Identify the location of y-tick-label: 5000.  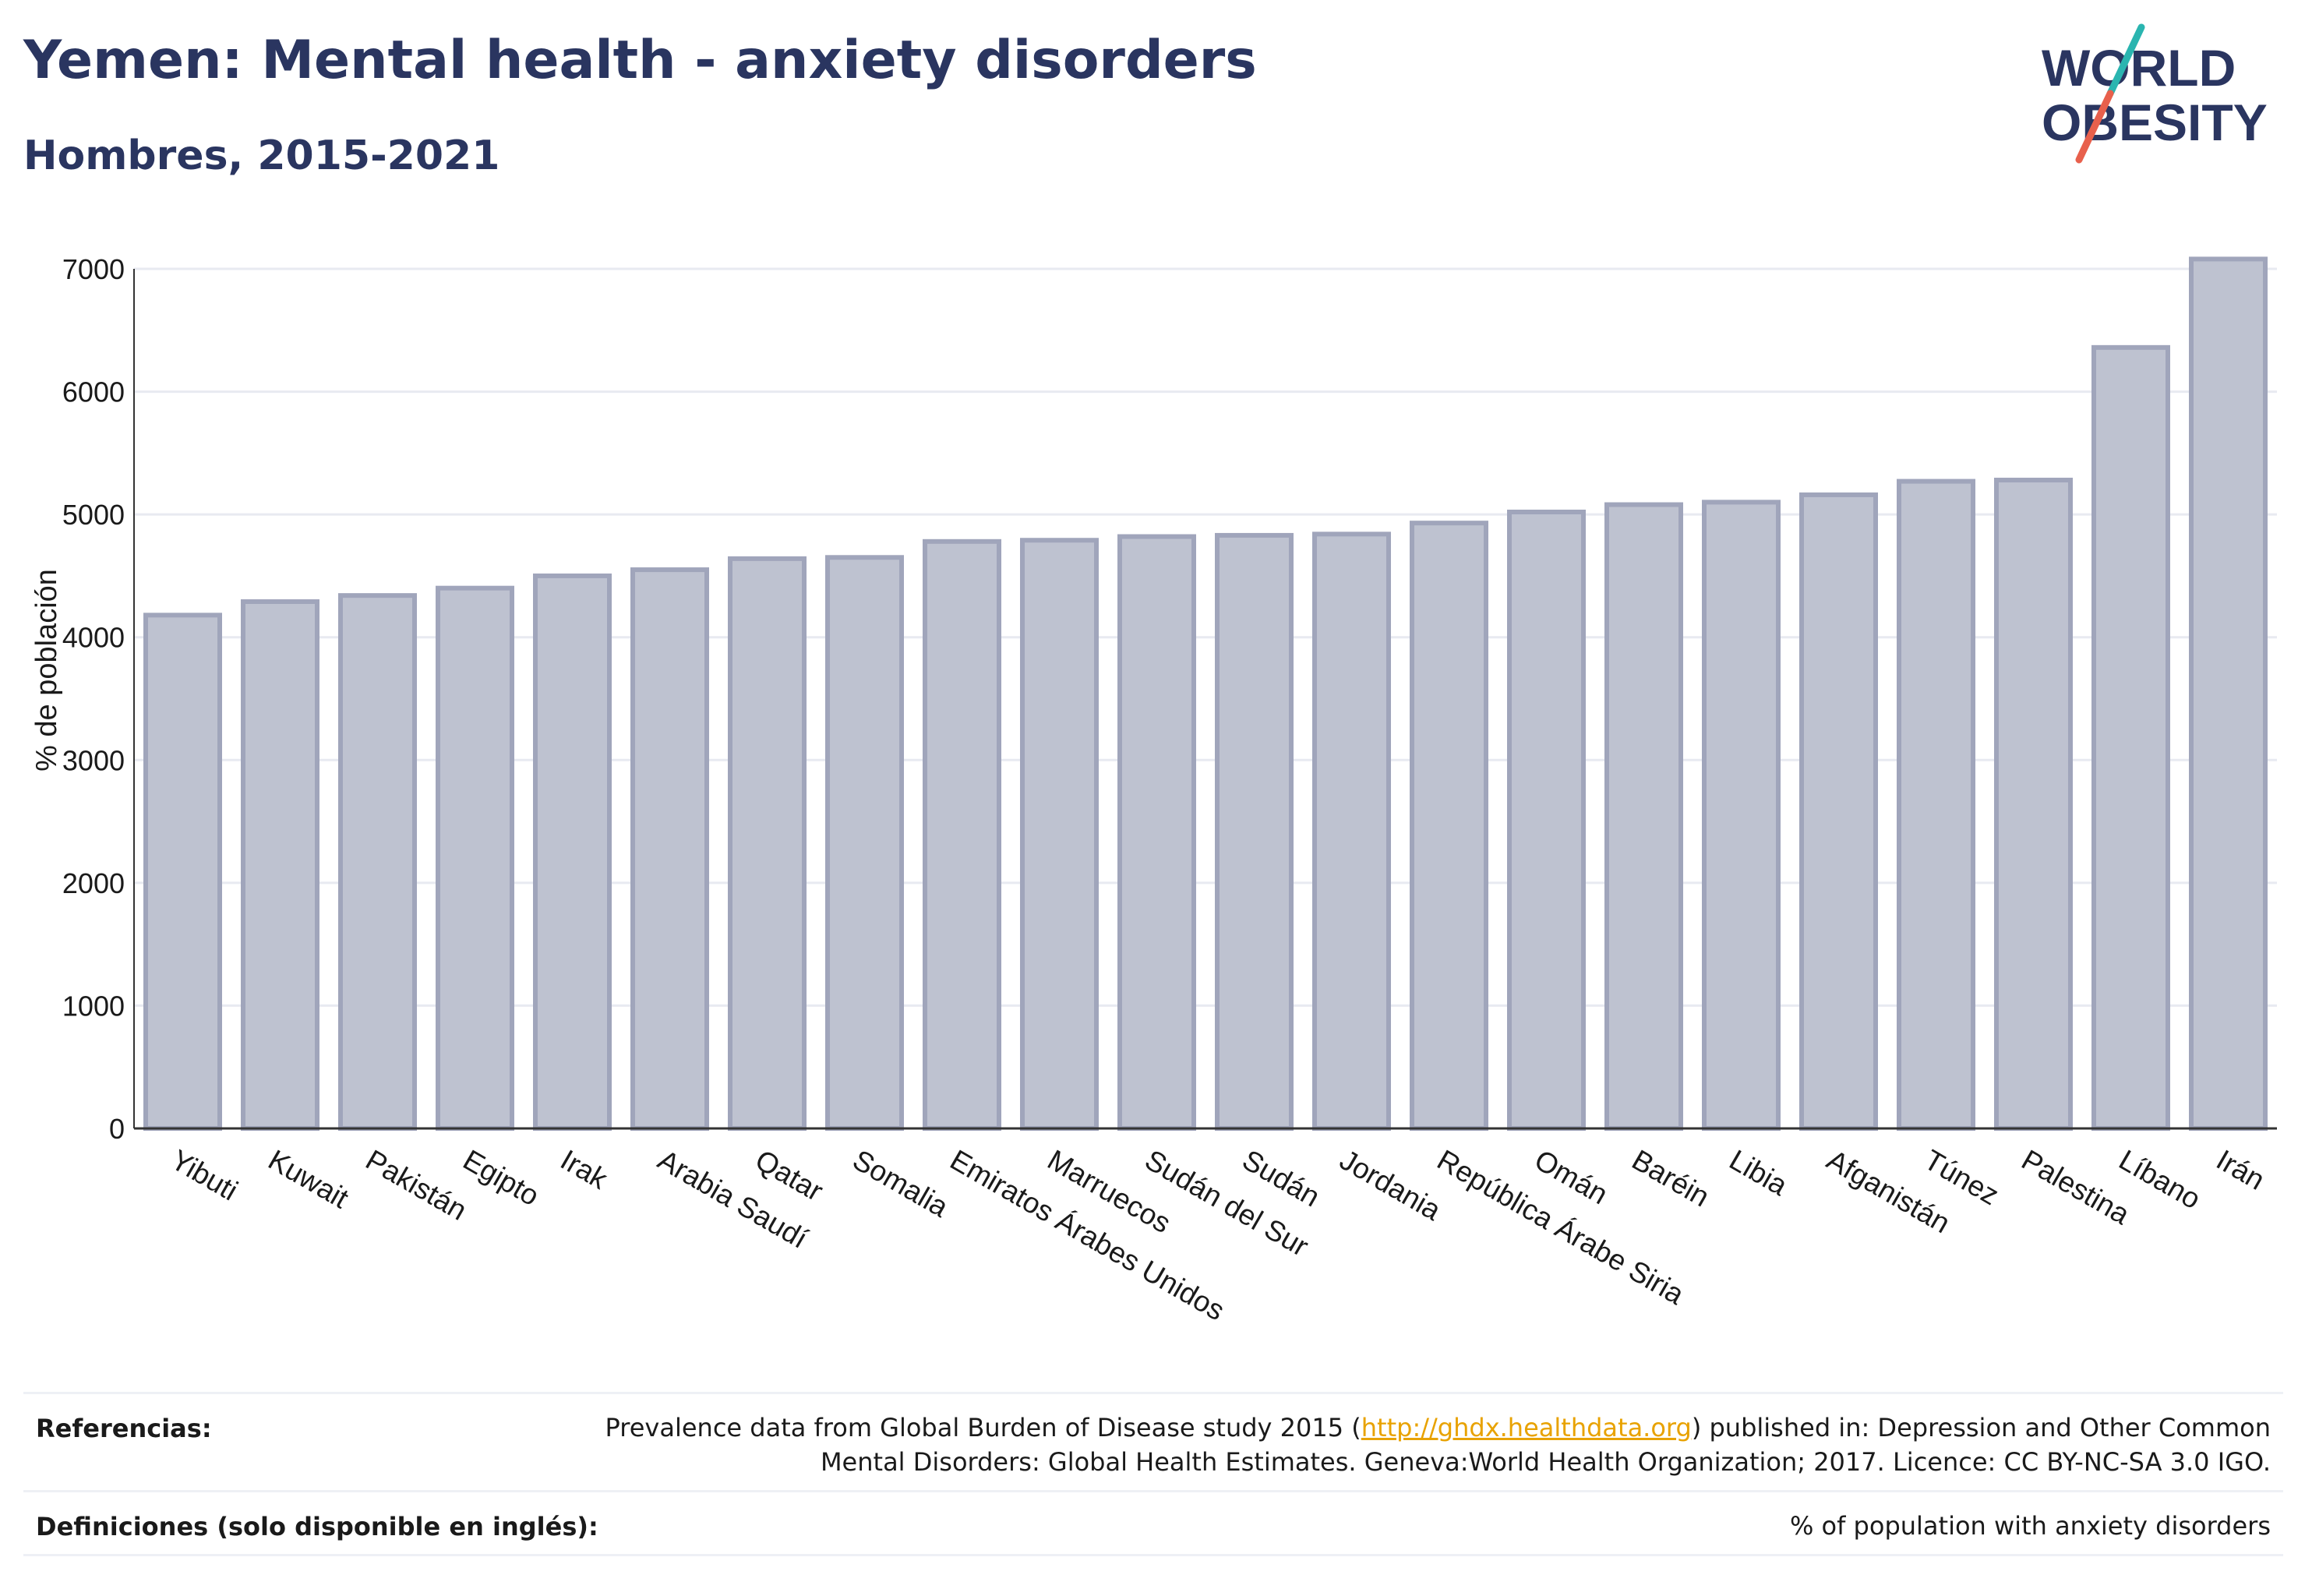
(93, 515).